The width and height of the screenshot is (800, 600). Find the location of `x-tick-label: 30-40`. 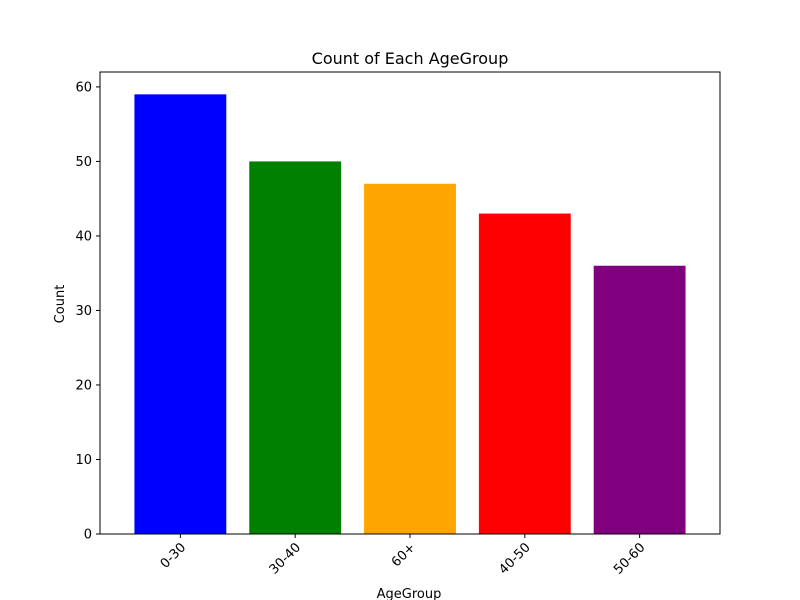

x-tick-label: 30-40 is located at coordinates (285, 558).